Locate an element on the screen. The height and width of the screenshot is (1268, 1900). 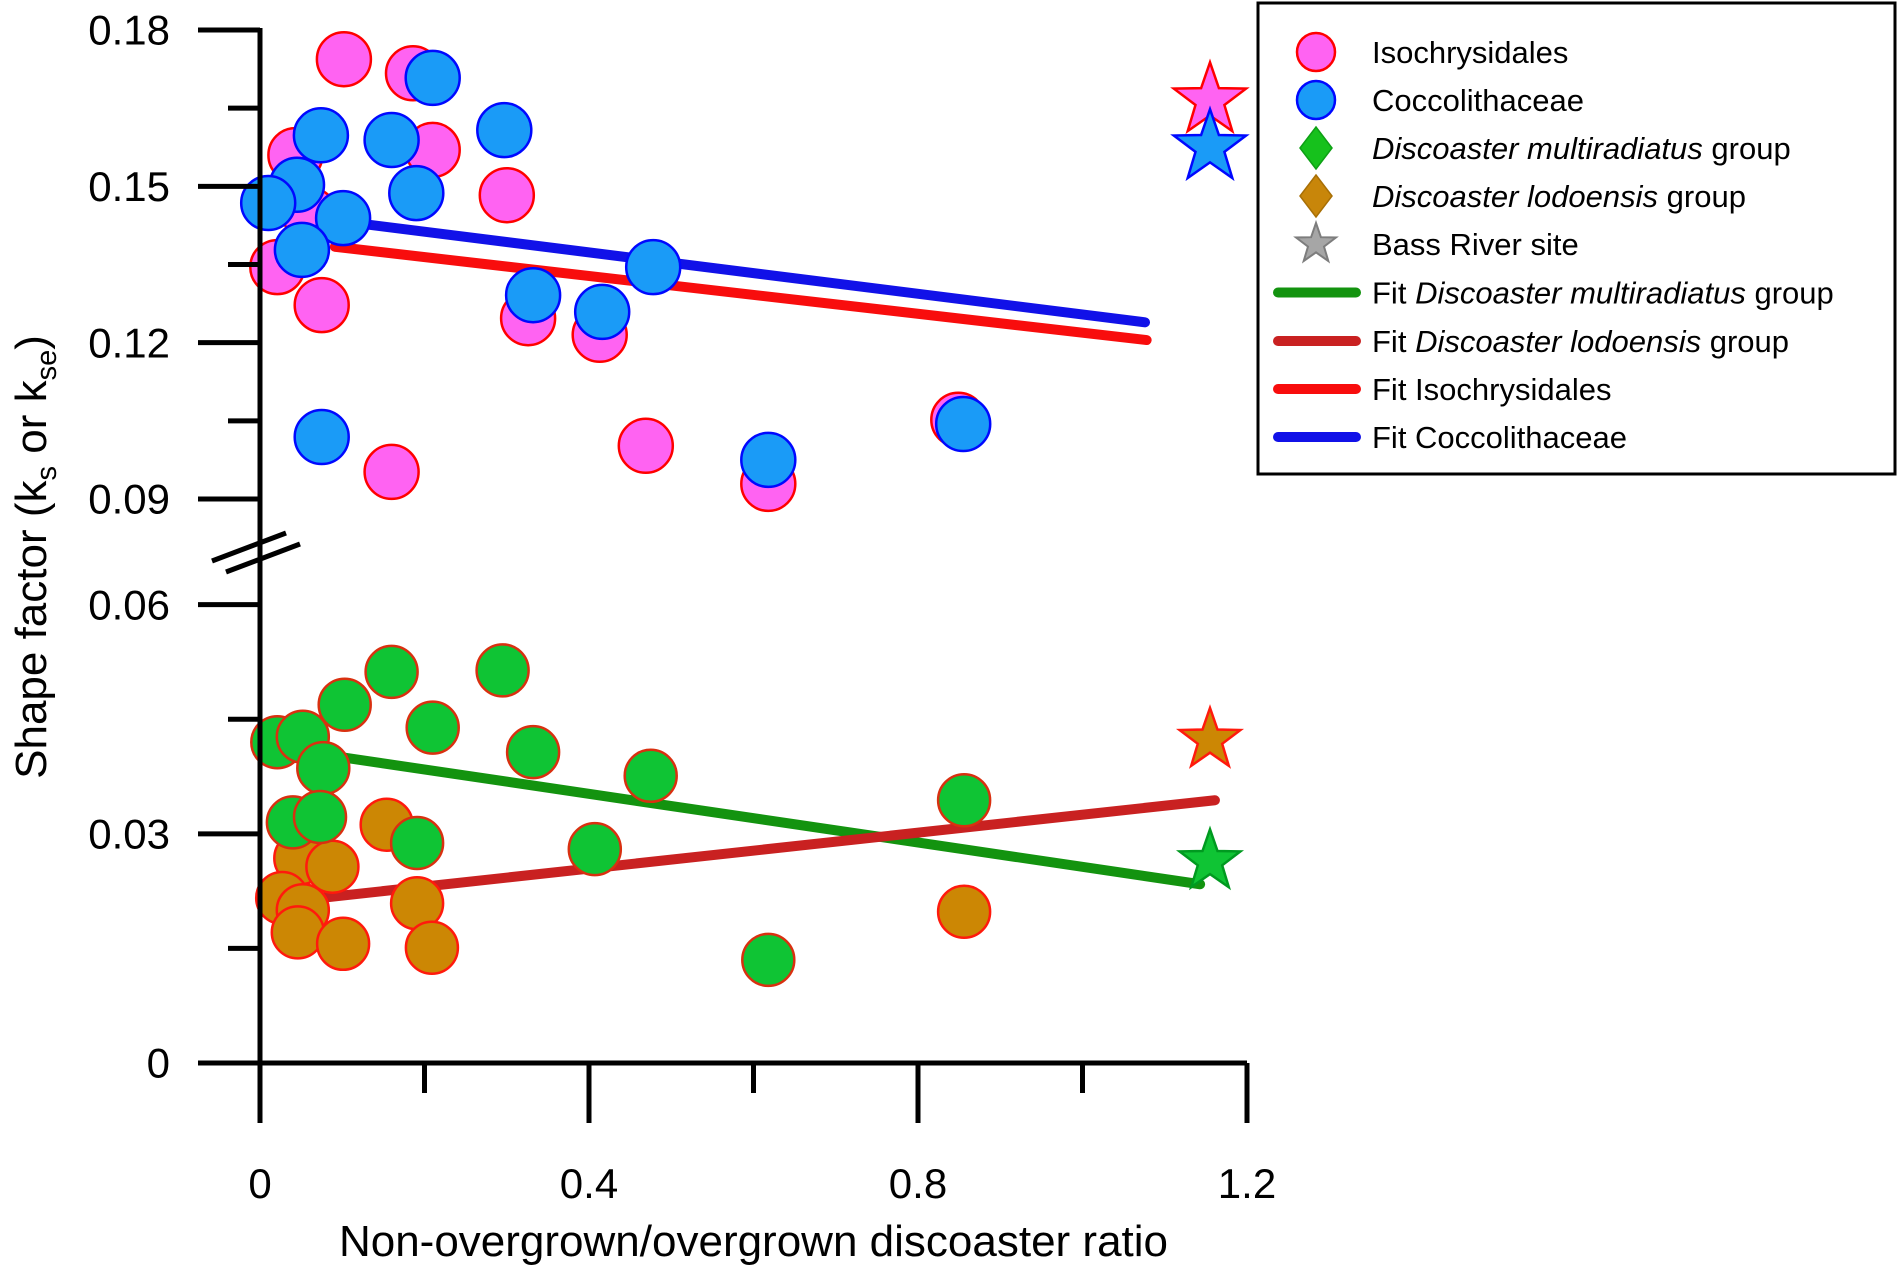
fit-line-fit-discoaster-multiradiatus-group is located at coordinates (772, 821).